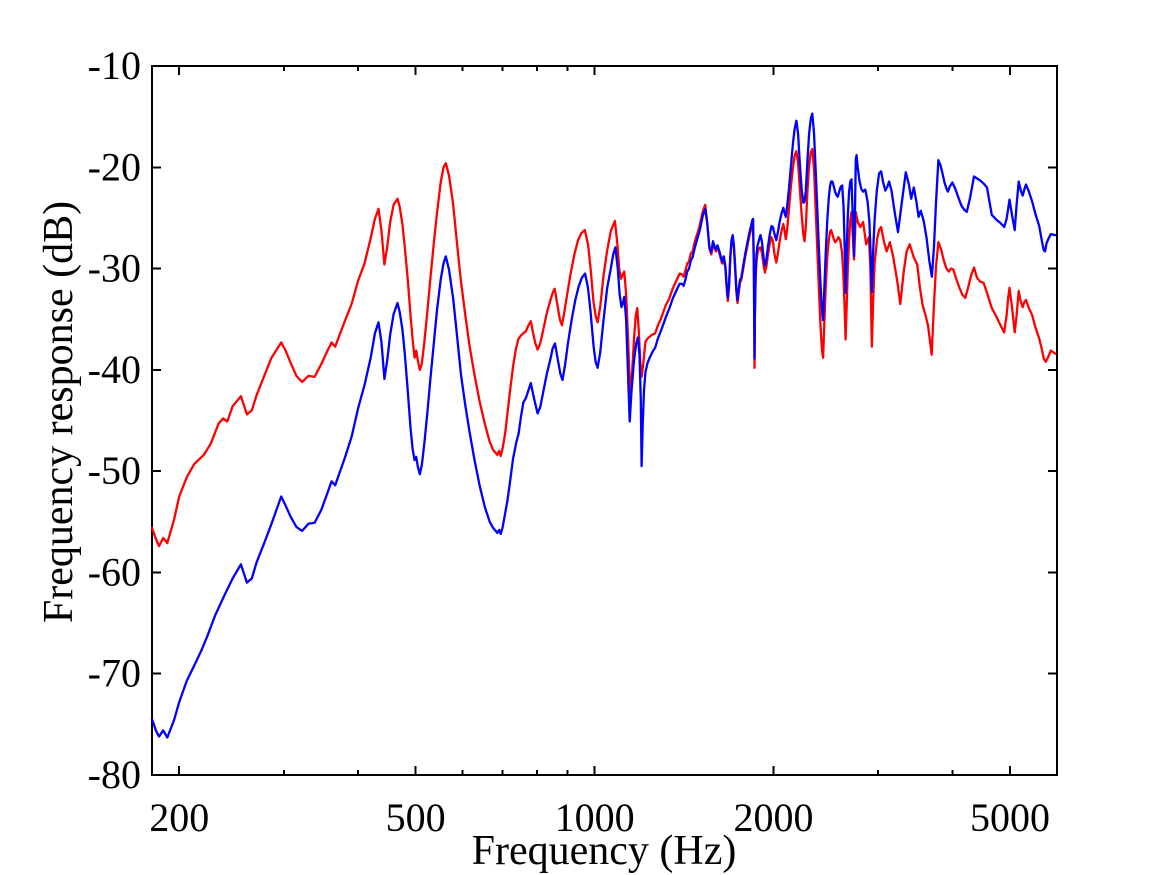 The width and height of the screenshot is (1167, 875). What do you see at coordinates (114, 673) in the screenshot?
I see `y-tick-label: -70` at bounding box center [114, 673].